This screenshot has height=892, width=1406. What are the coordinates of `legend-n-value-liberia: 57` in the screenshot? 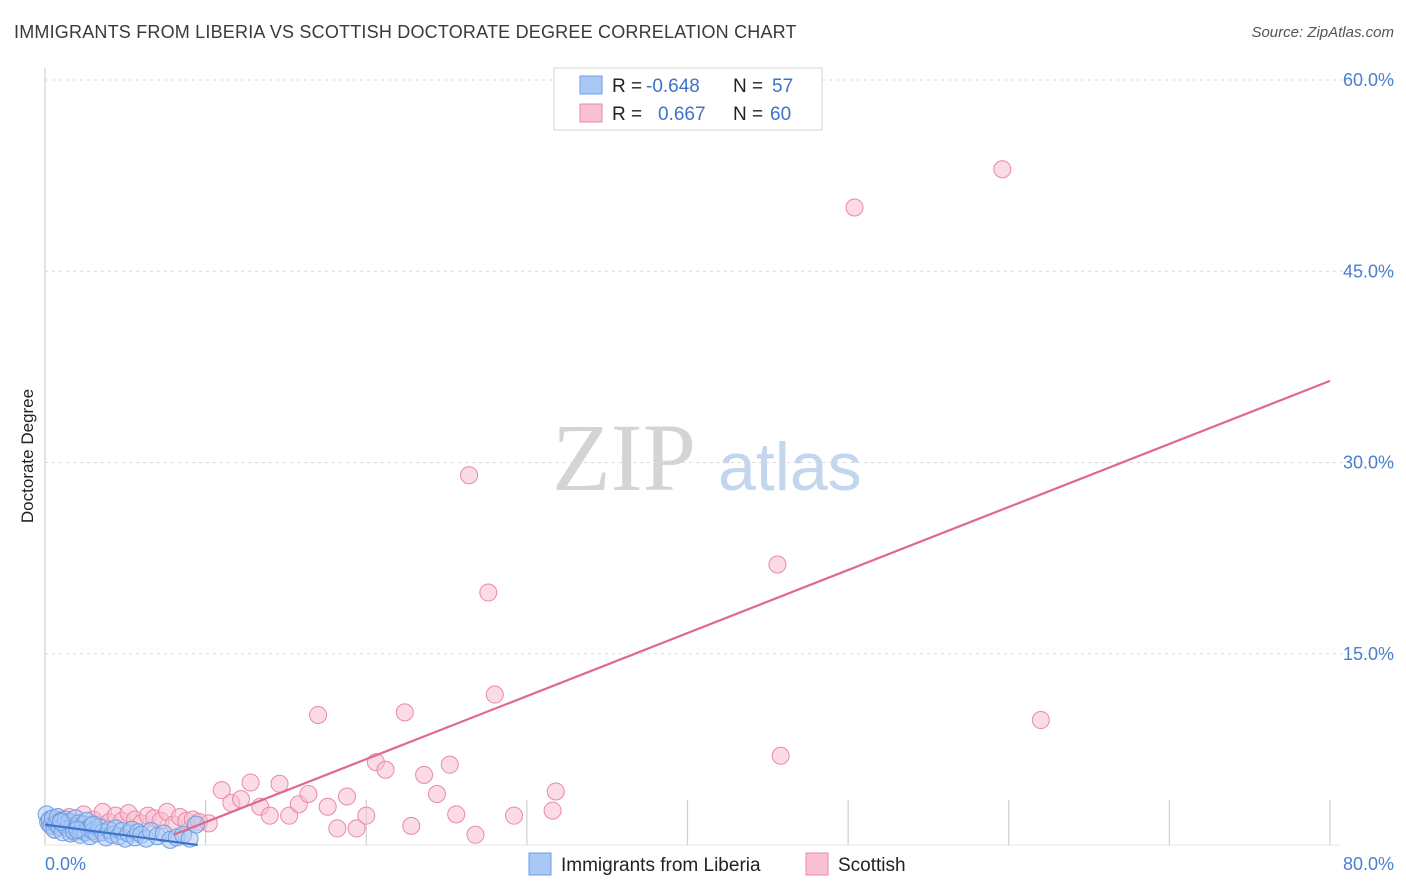 It's located at (782, 86).